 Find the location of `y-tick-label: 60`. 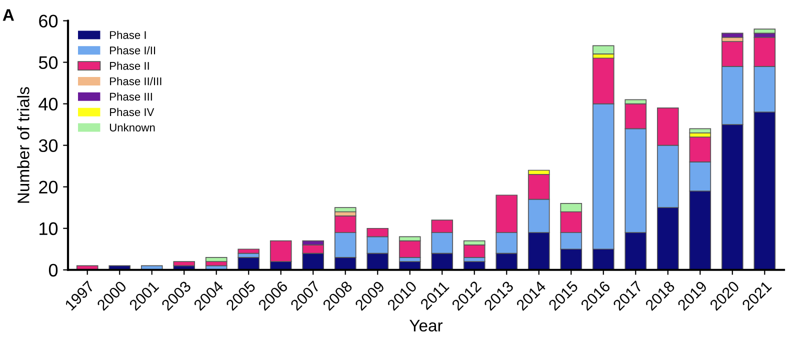

y-tick-label: 60 is located at coordinates (48, 21).